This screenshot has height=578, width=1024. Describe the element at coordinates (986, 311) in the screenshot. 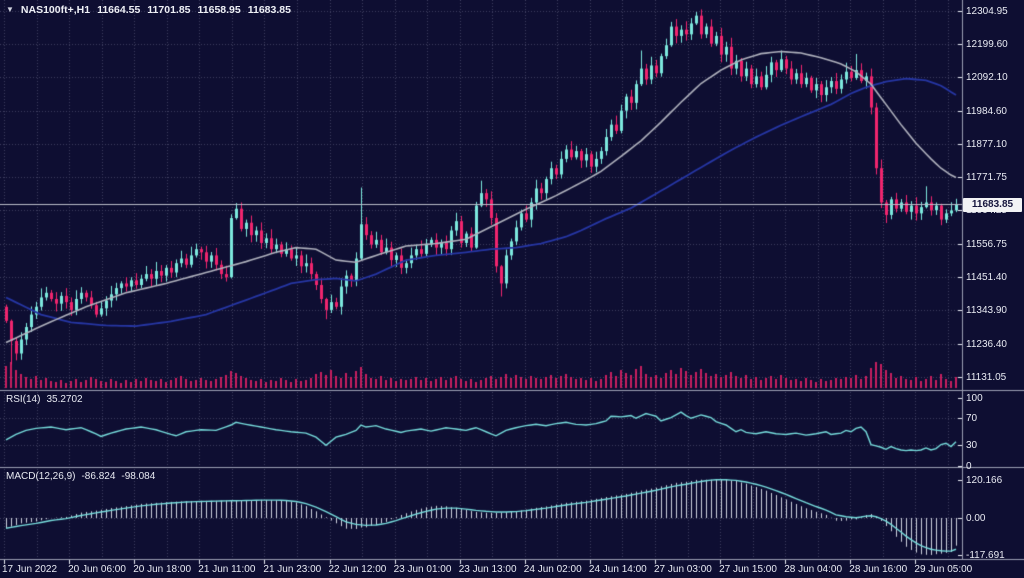

I see `price-axis-label: 11343.90` at that location.